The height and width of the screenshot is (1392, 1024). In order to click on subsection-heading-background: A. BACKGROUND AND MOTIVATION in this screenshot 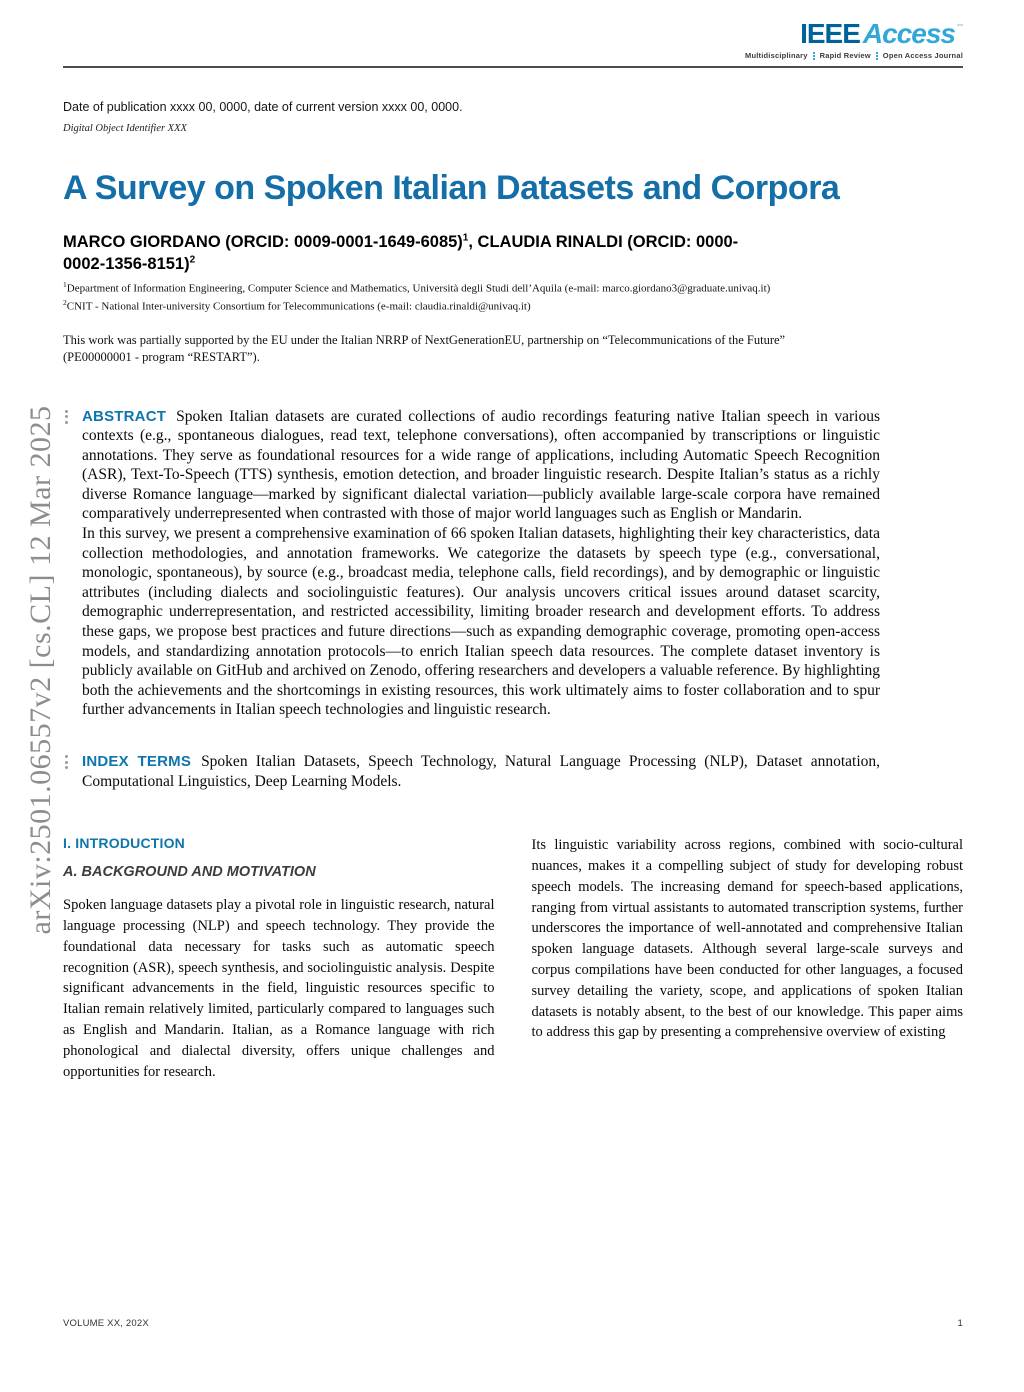, I will do `click(189, 872)`.